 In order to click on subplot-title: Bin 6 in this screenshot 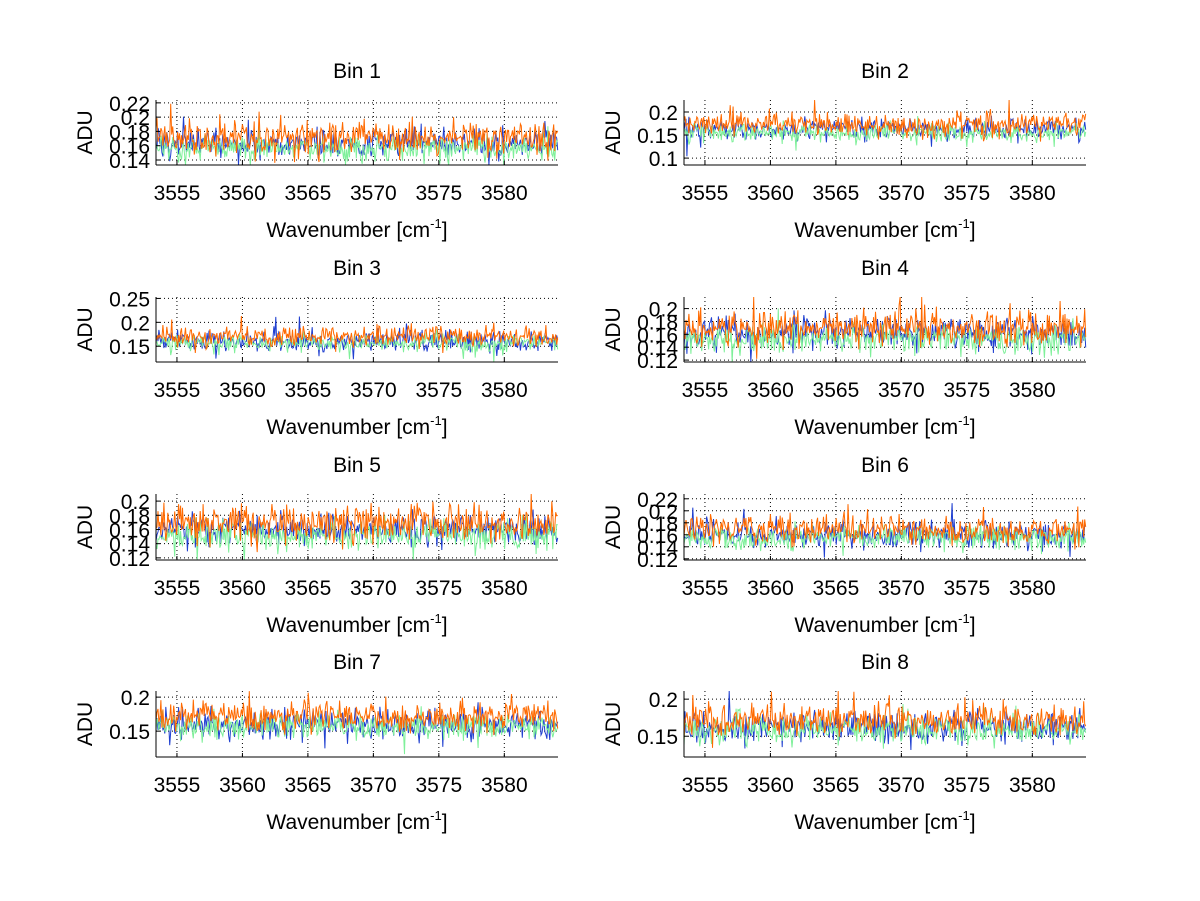, I will do `click(885, 465)`.